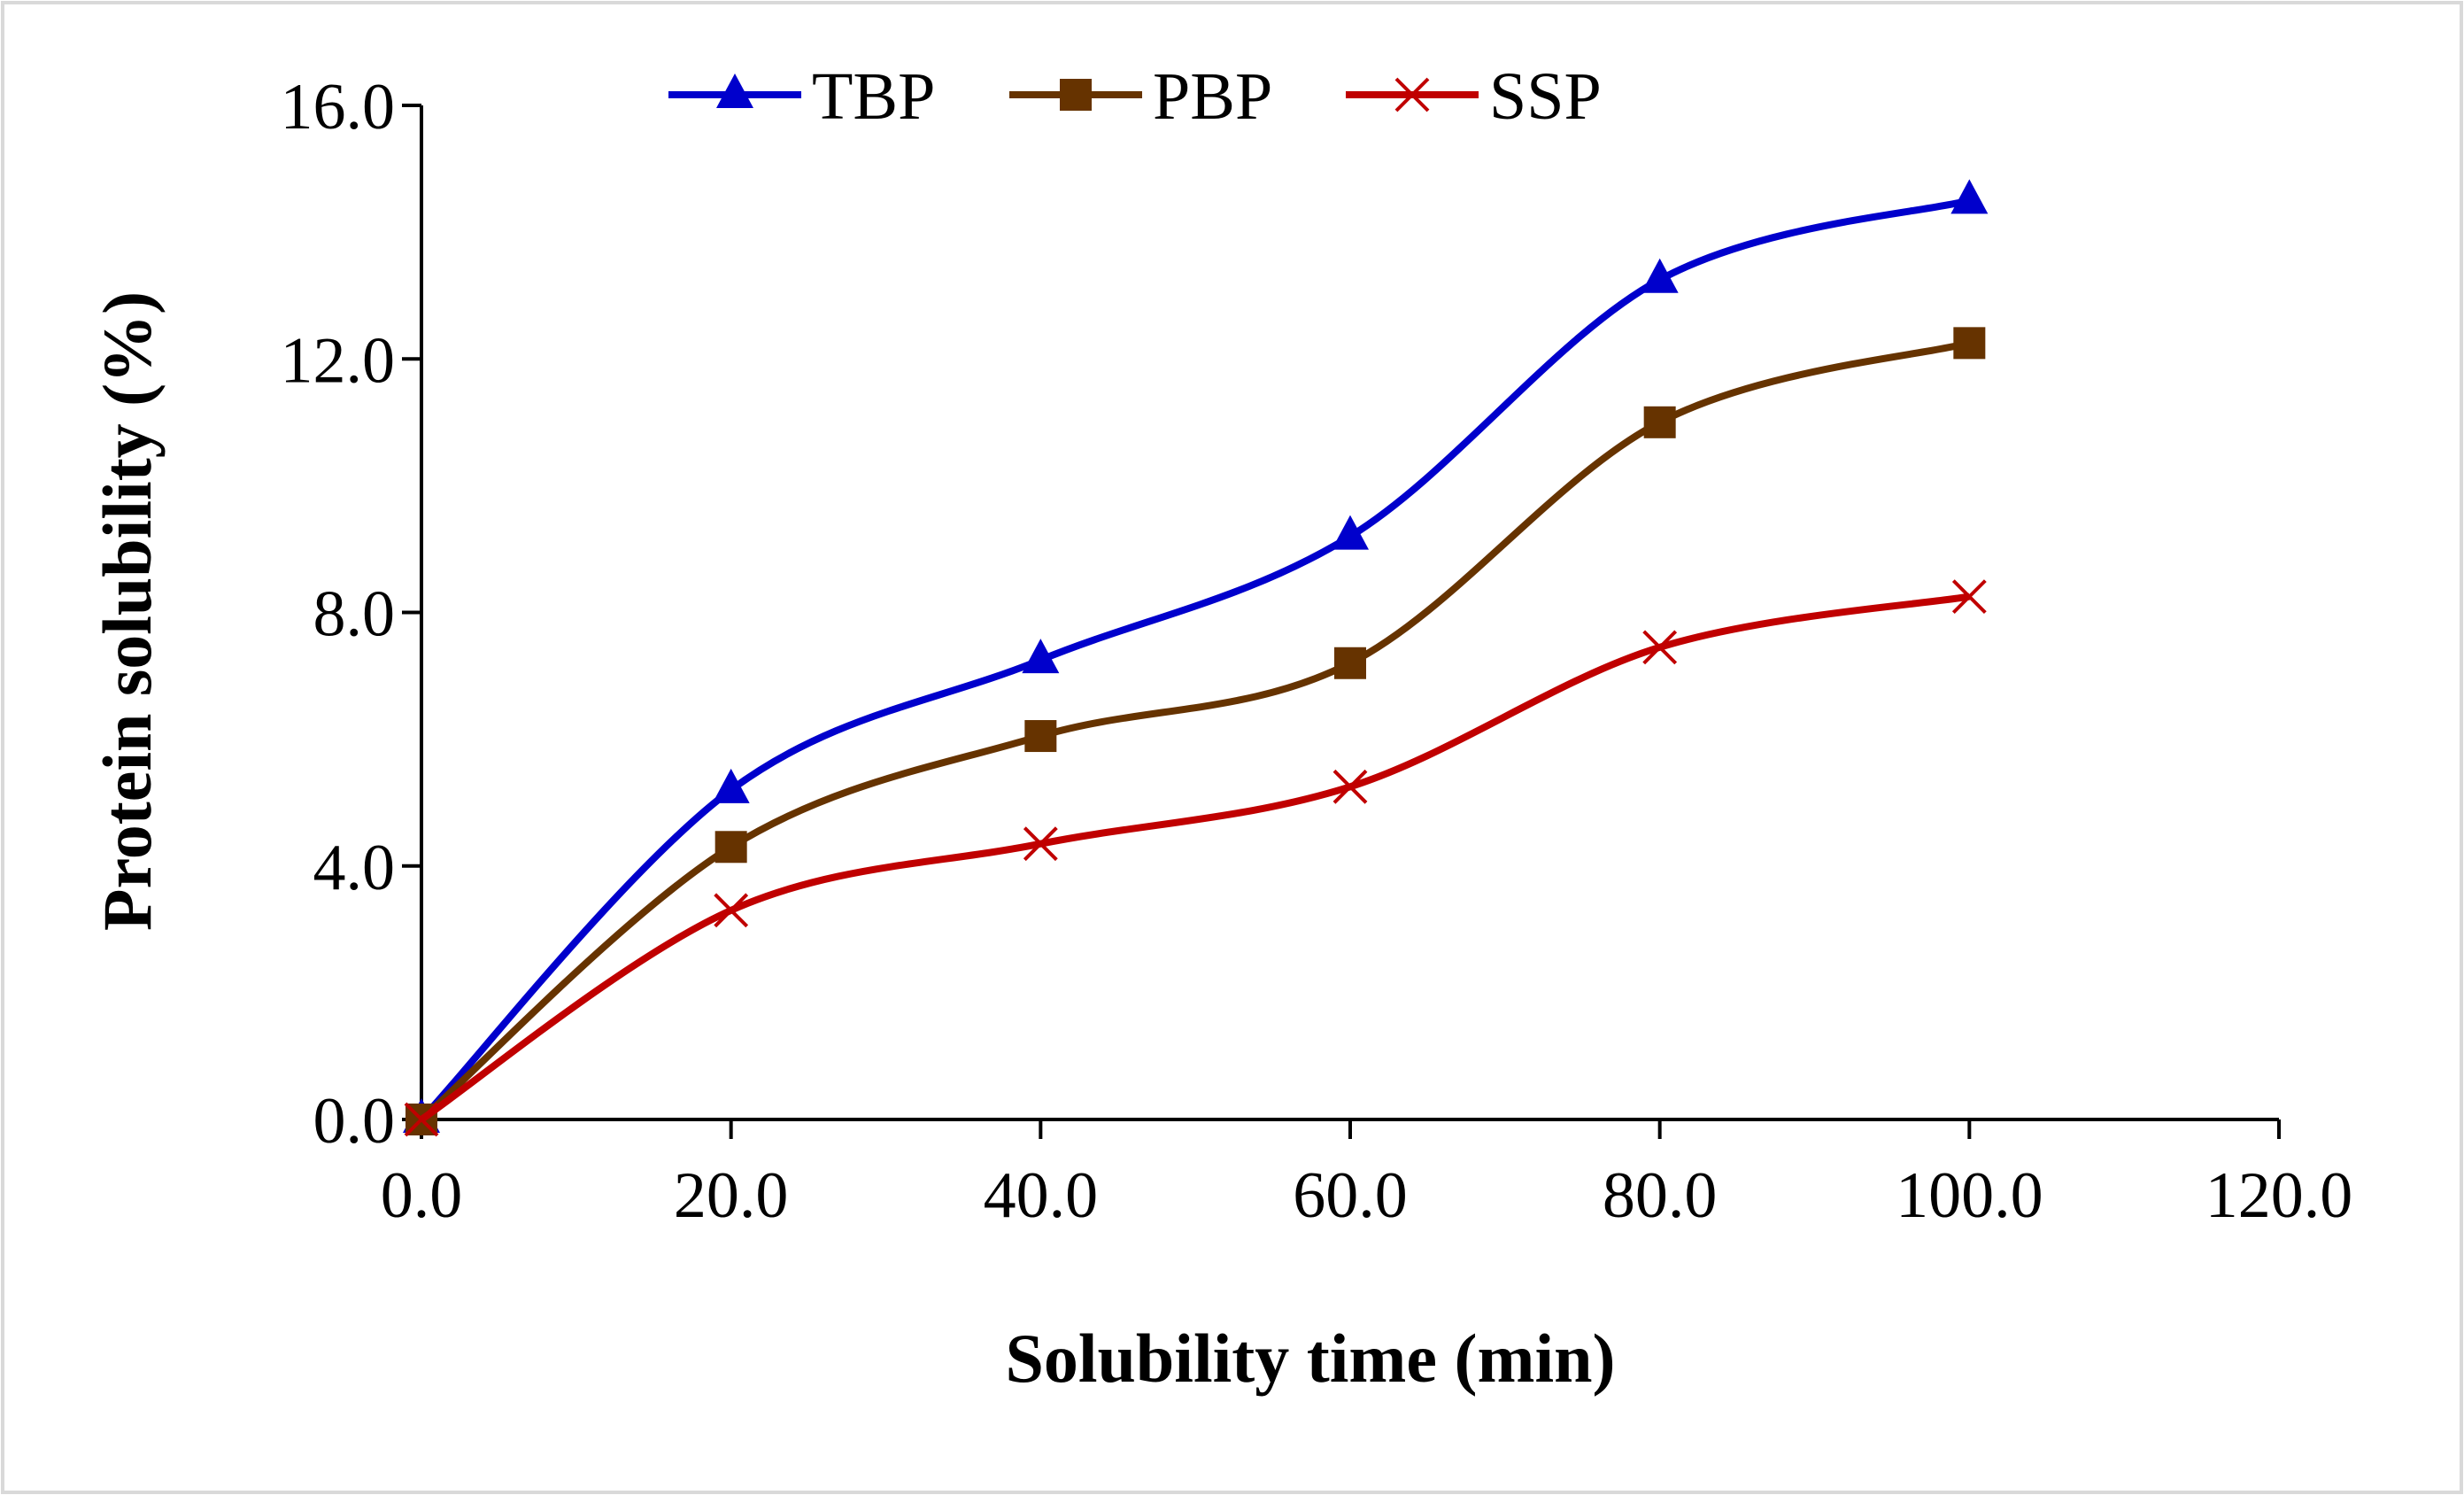  What do you see at coordinates (732, 1196) in the screenshot?
I see `x-tick-label: 20.0` at bounding box center [732, 1196].